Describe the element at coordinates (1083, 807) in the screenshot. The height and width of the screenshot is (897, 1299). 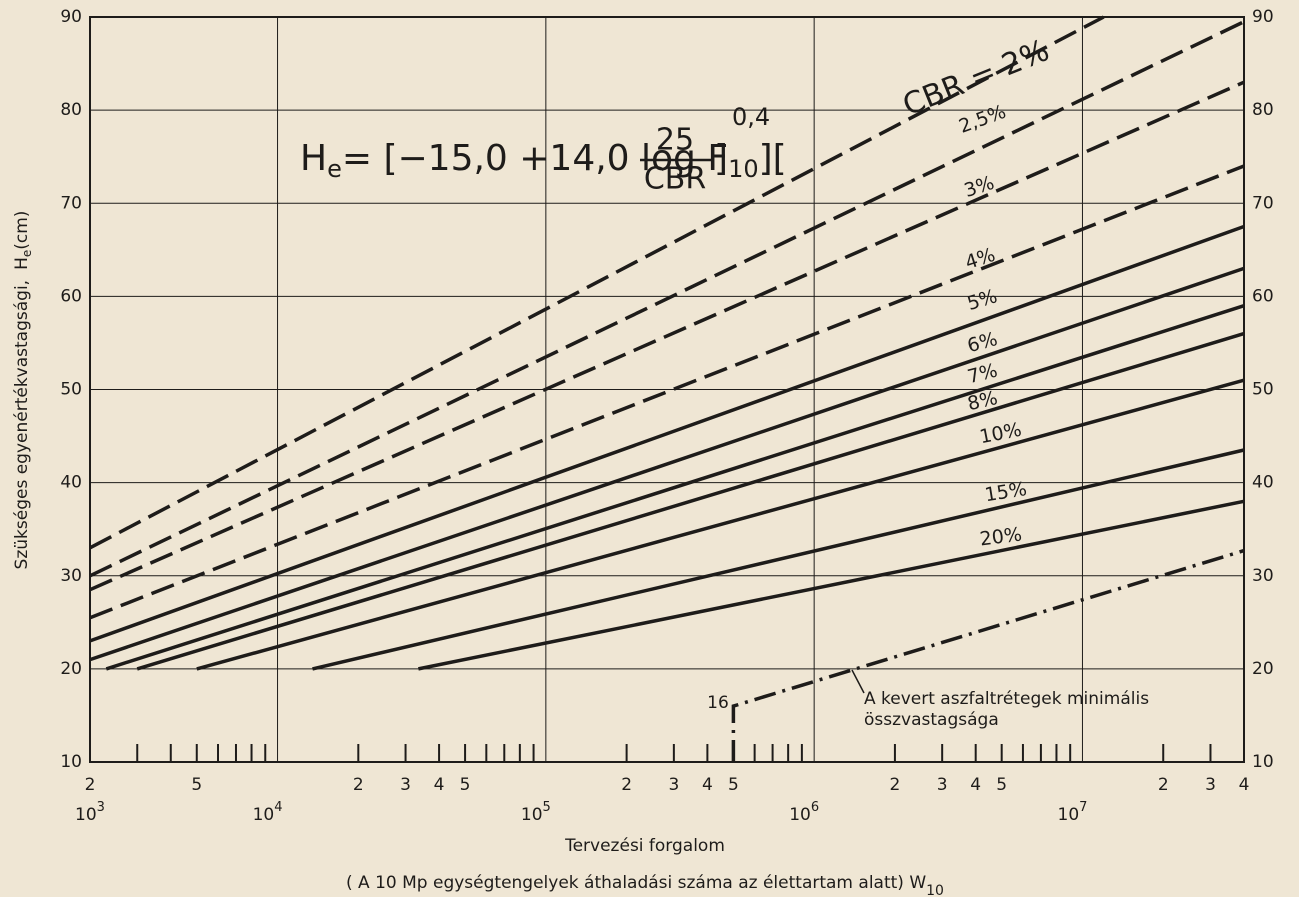
I see `decade-exp: 7` at that location.